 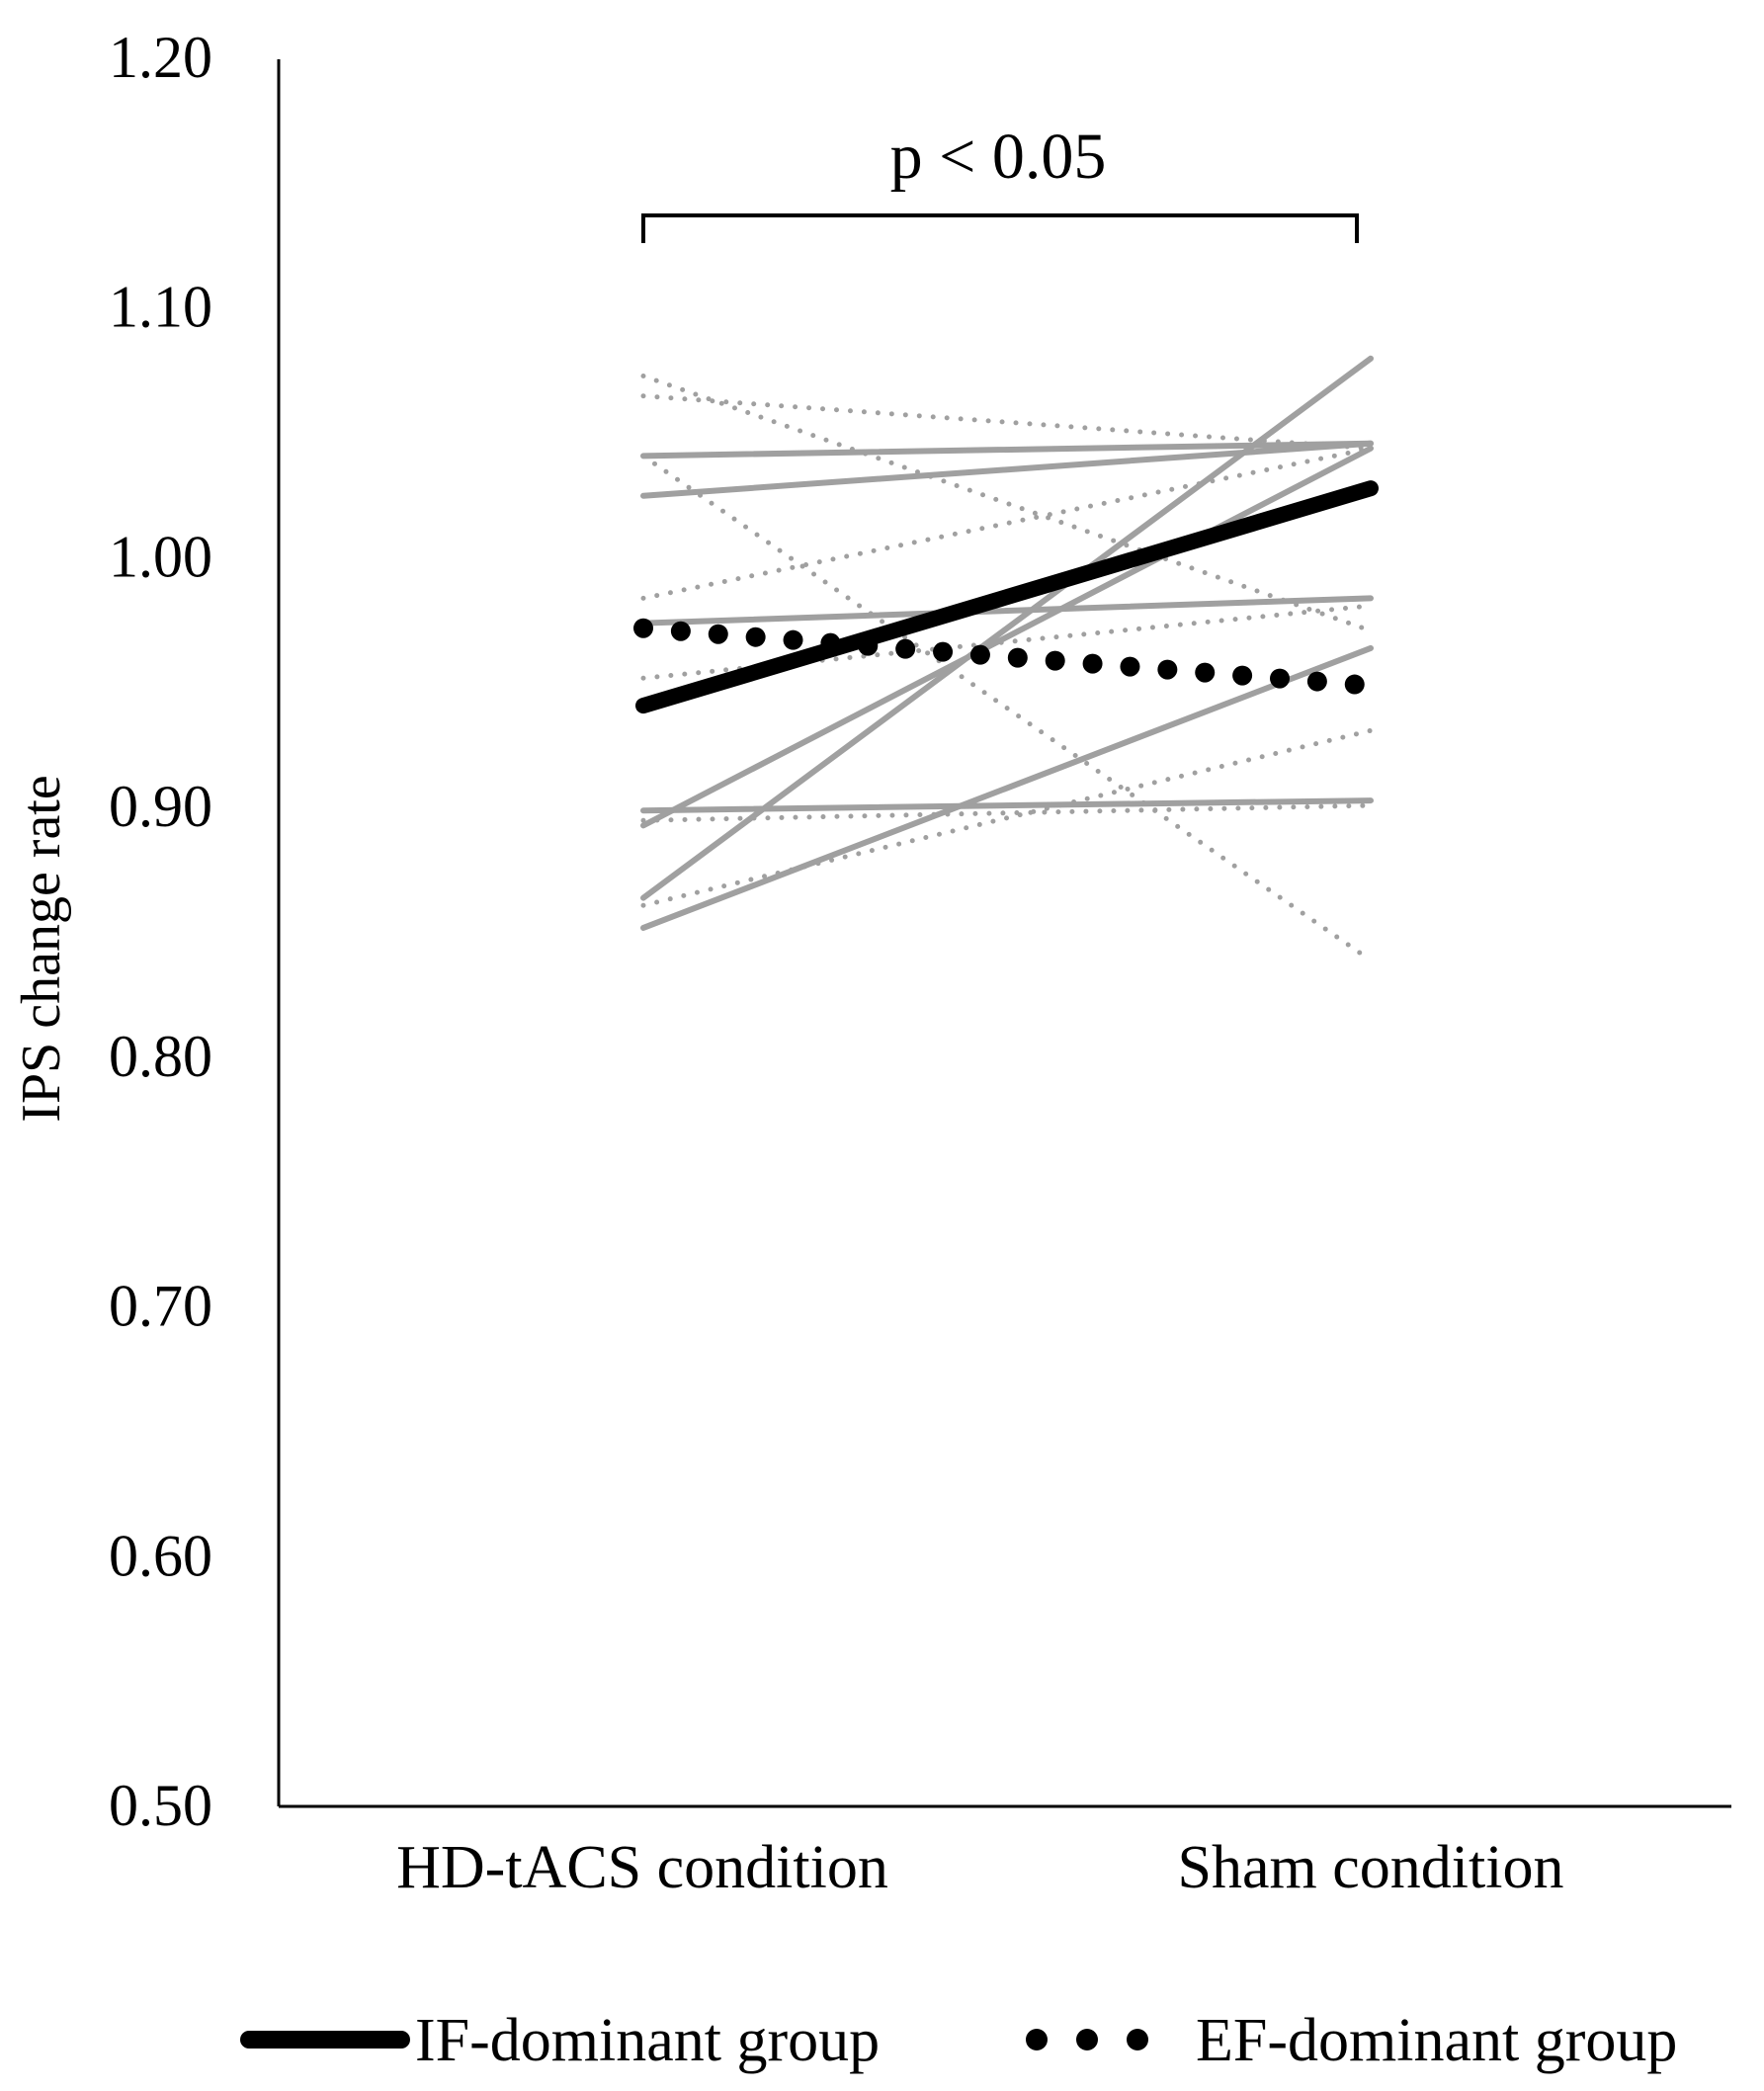 I want to click on x-tick-label-hd-tacs: HD-tACS condition, so click(x=642, y=1867).